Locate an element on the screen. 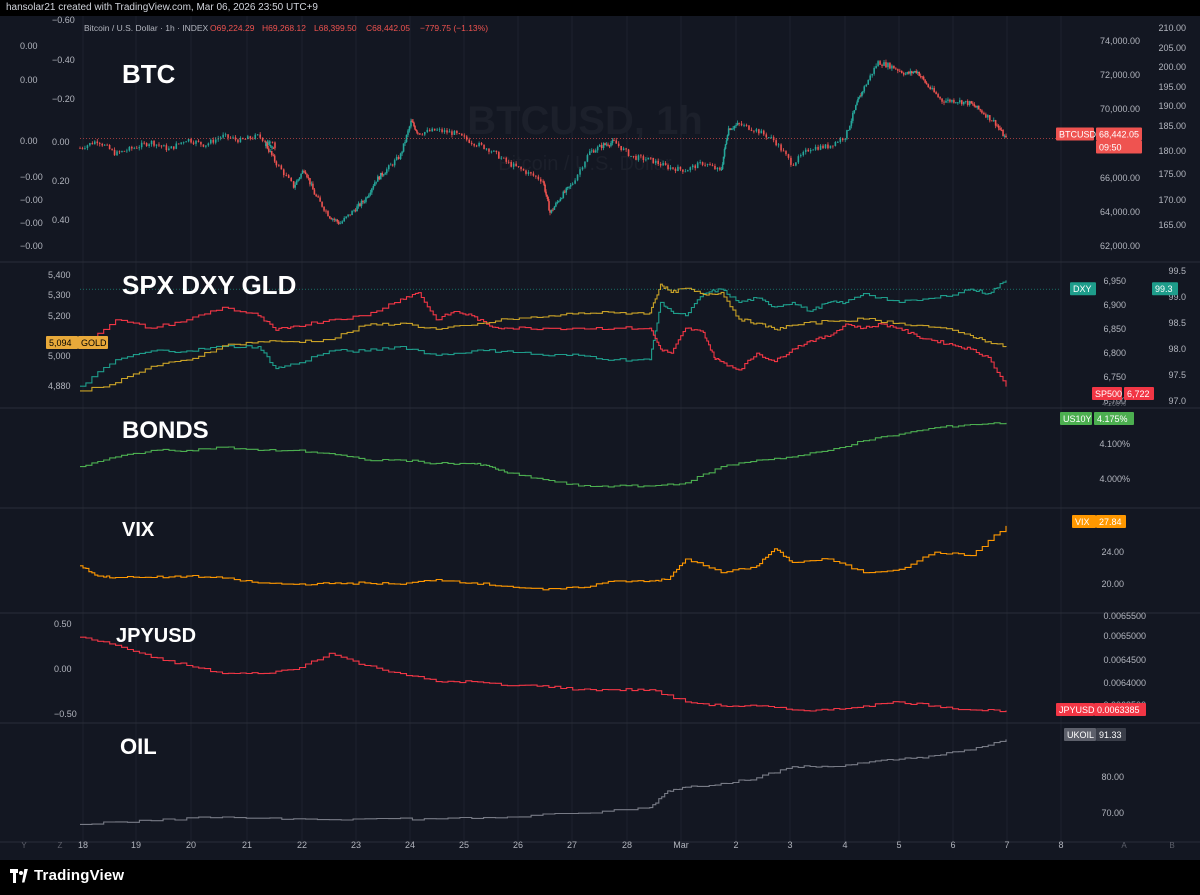 Image resolution: width=1200 pixels, height=895 pixels. legend-change: −779.75 (−1.13%) is located at coordinates (454, 28).